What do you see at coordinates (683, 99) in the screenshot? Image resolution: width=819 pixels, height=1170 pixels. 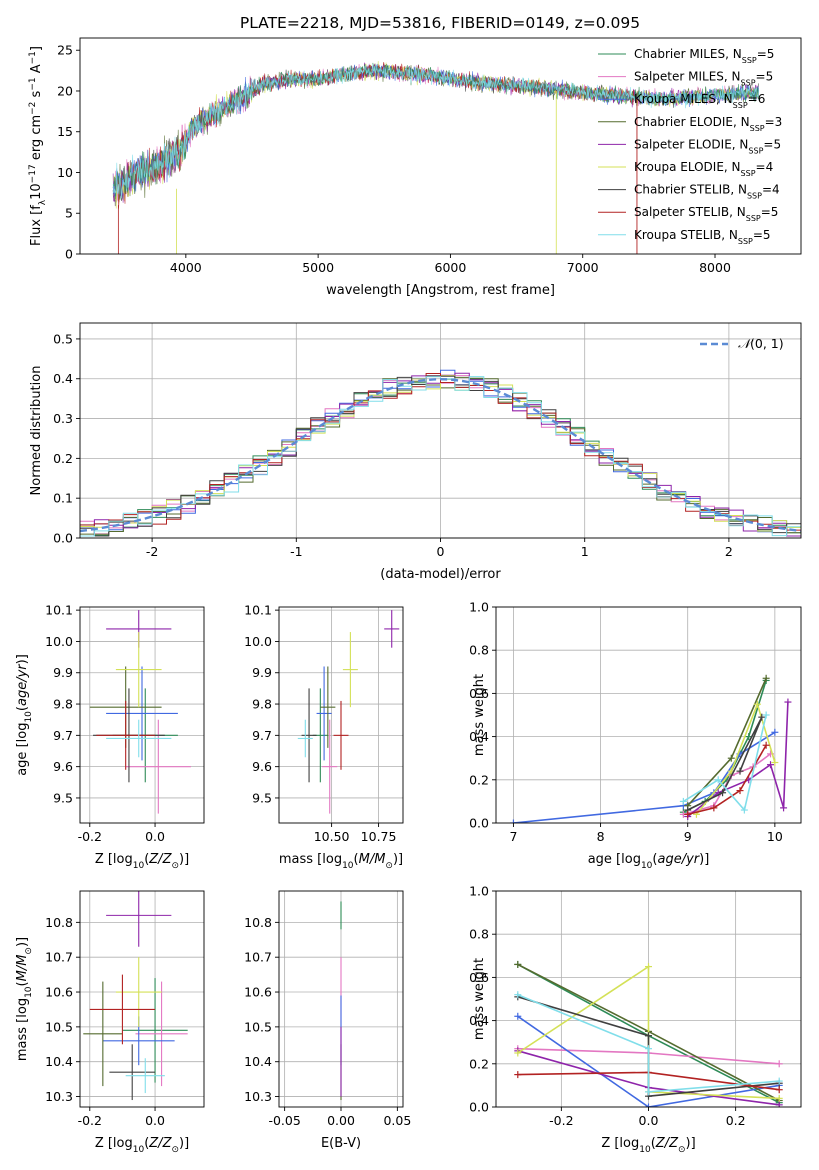 I see `legend-name: Kroupa MILES, N` at bounding box center [683, 99].